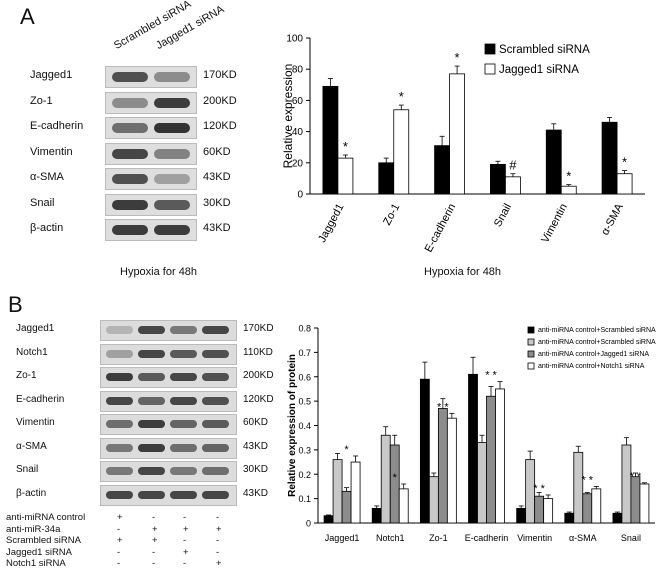 This screenshot has height=575, width=661. Describe the element at coordinates (51, 75) in the screenshot. I see `blot-a-row-label: Jagged1` at that location.